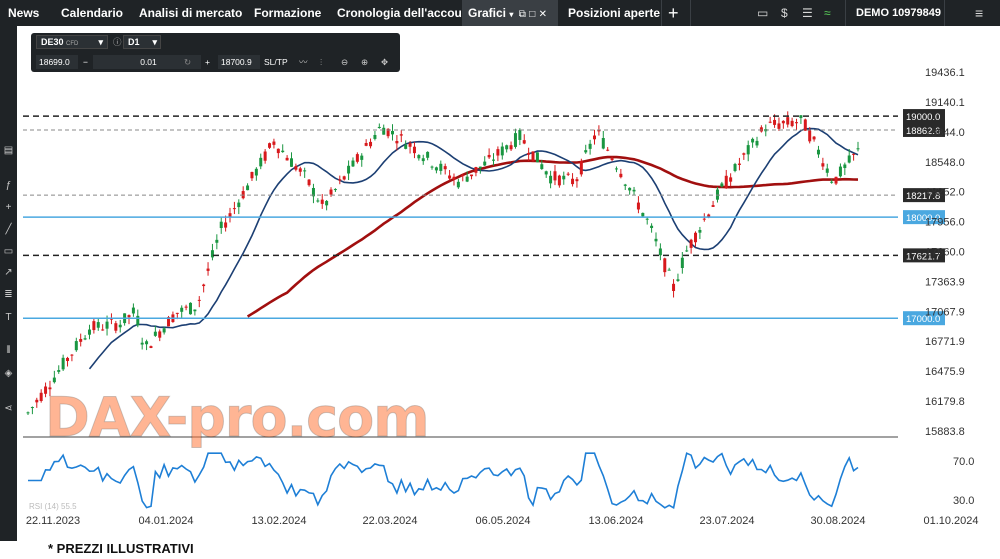 The image size is (1000, 559). I want to click on indicator-icon: ⫶, so click(321, 62).